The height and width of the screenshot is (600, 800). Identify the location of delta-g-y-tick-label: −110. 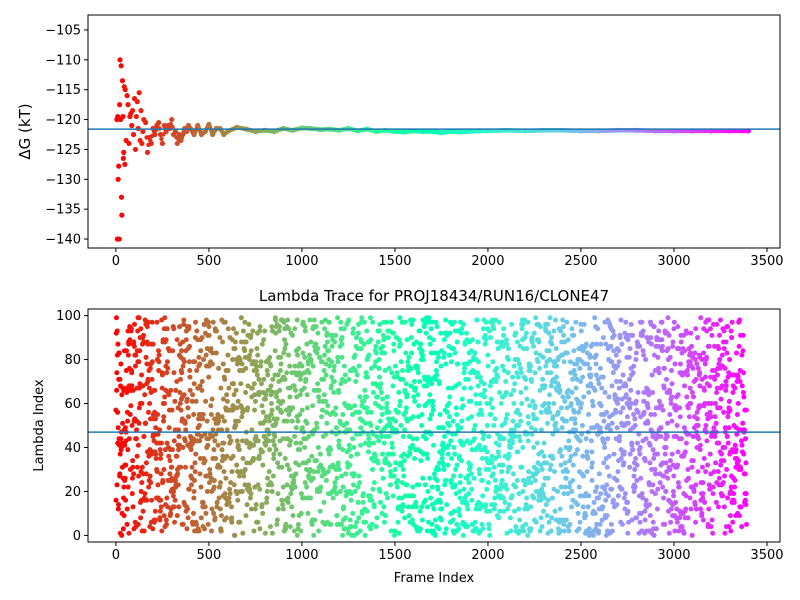
(63, 60).